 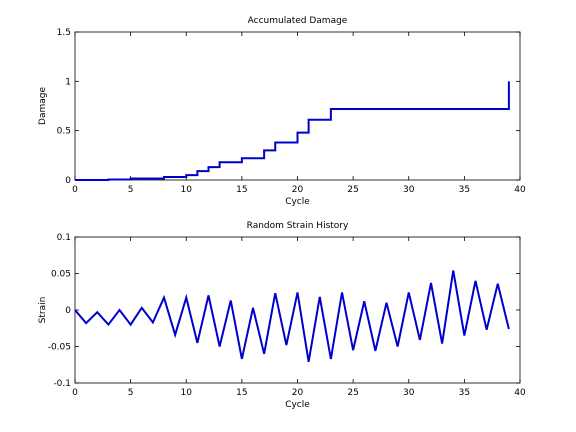 What do you see at coordinates (68, 311) in the screenshot?
I see `strain-y-tick-label: 0` at bounding box center [68, 311].